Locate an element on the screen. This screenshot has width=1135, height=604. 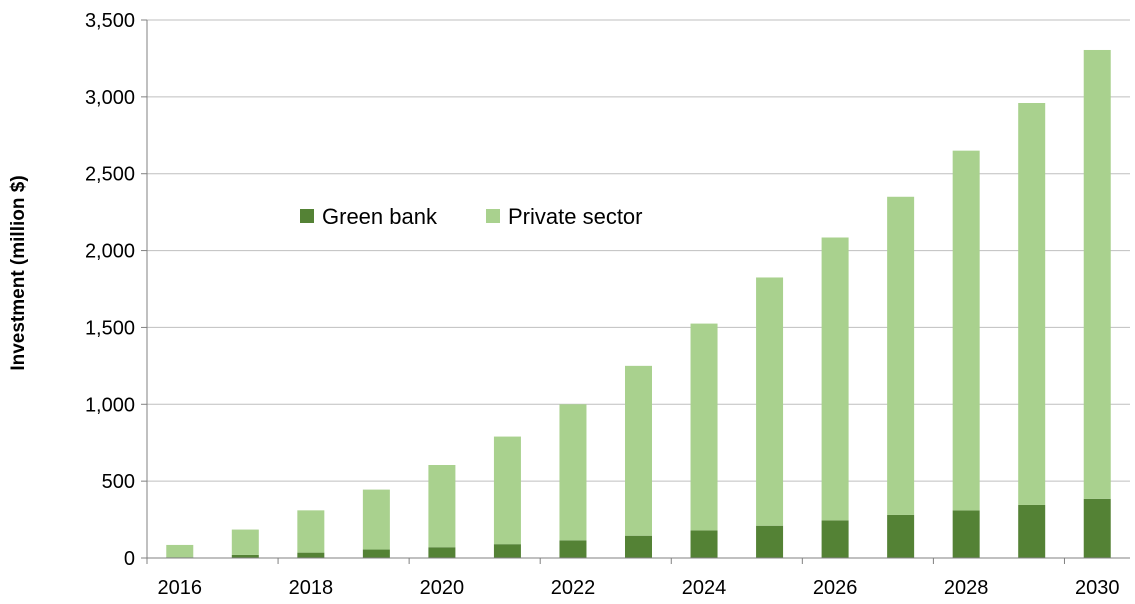
bar-private-sector-2018 is located at coordinates (311, 531).